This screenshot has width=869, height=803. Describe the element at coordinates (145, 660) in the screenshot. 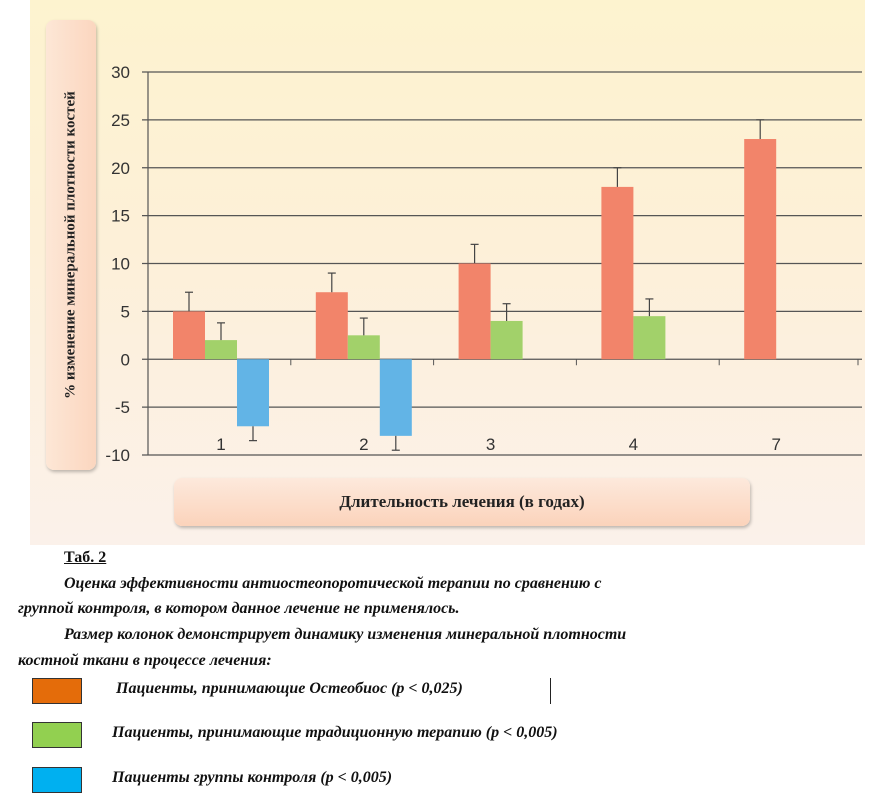

I see `caption-line: костной ткани в процессе лечения:` at that location.